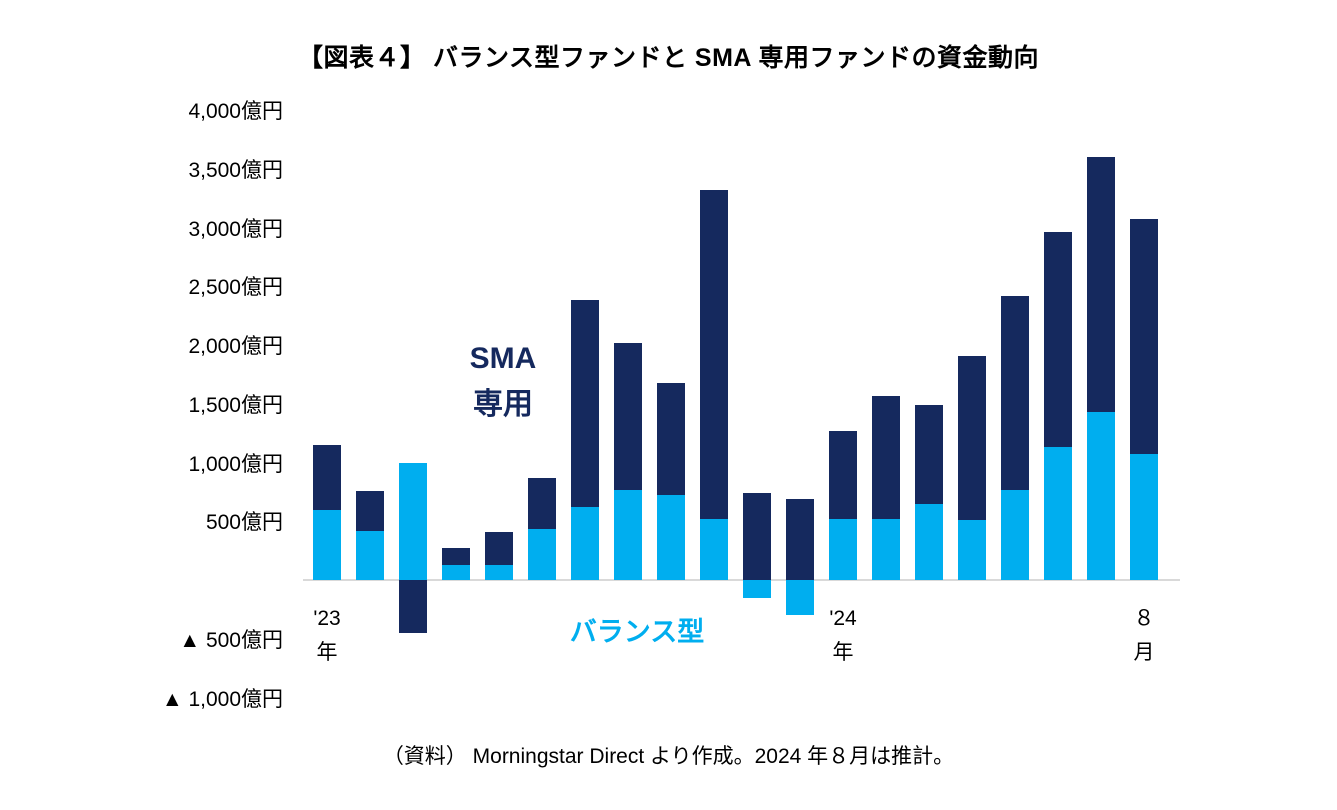  What do you see at coordinates (843, 618) in the screenshot?
I see `x-axis-tick-line1: '24` at bounding box center [843, 618].